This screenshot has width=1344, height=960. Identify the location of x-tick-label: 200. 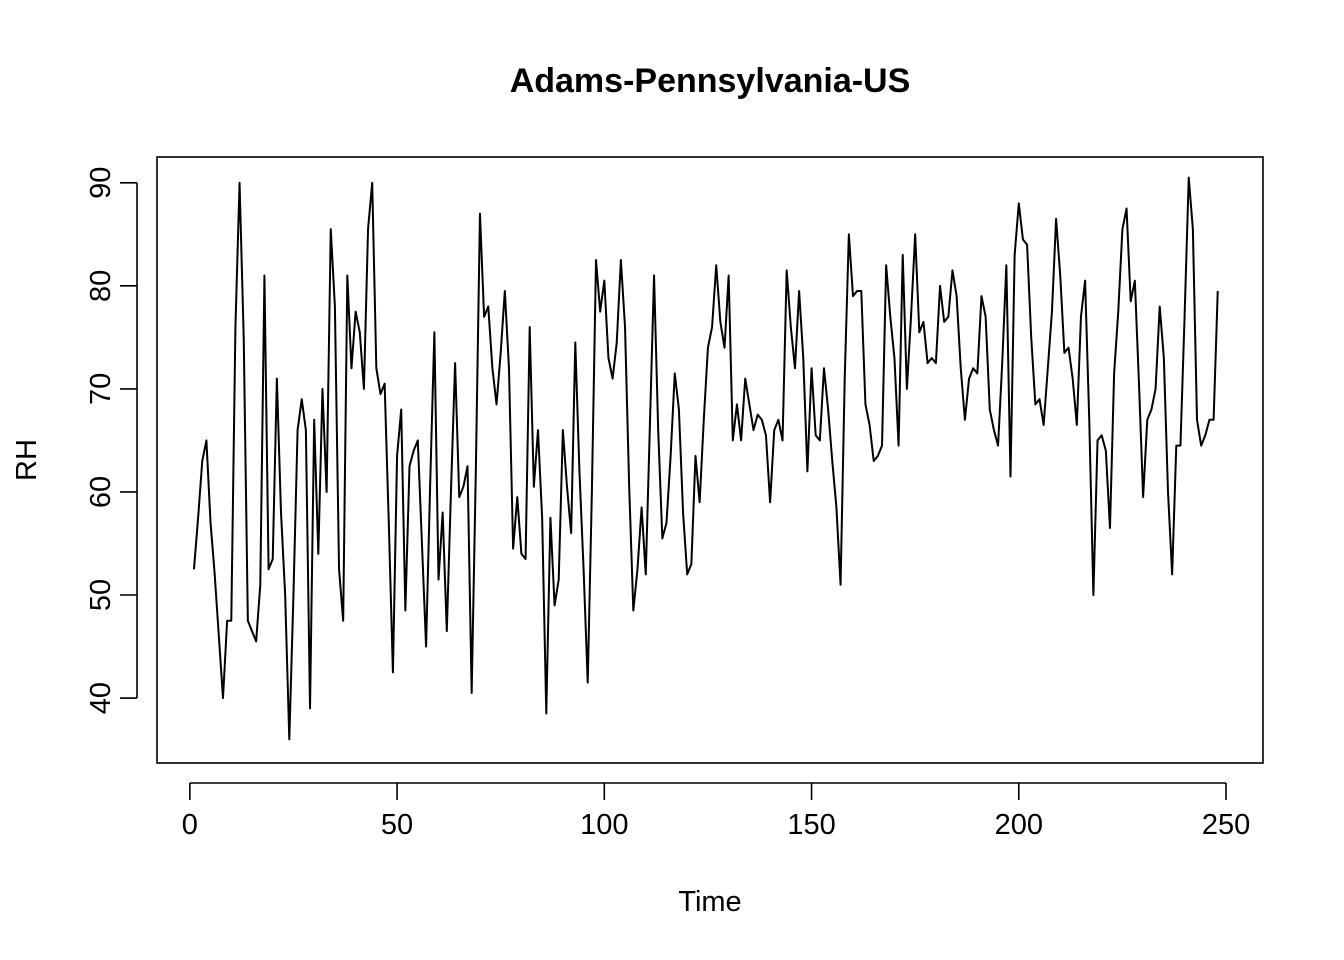
(1019, 825).